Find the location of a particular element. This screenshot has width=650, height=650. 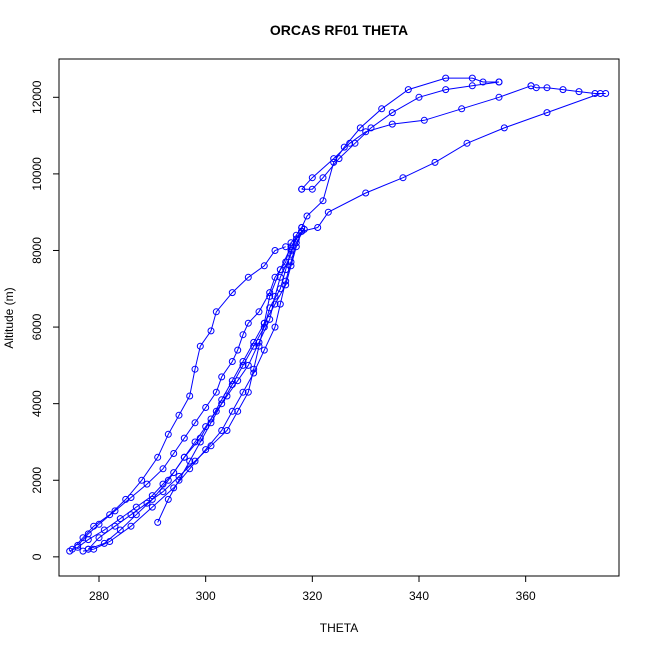

y-axis-label: Altitude (m) is located at coordinates (9, 317).